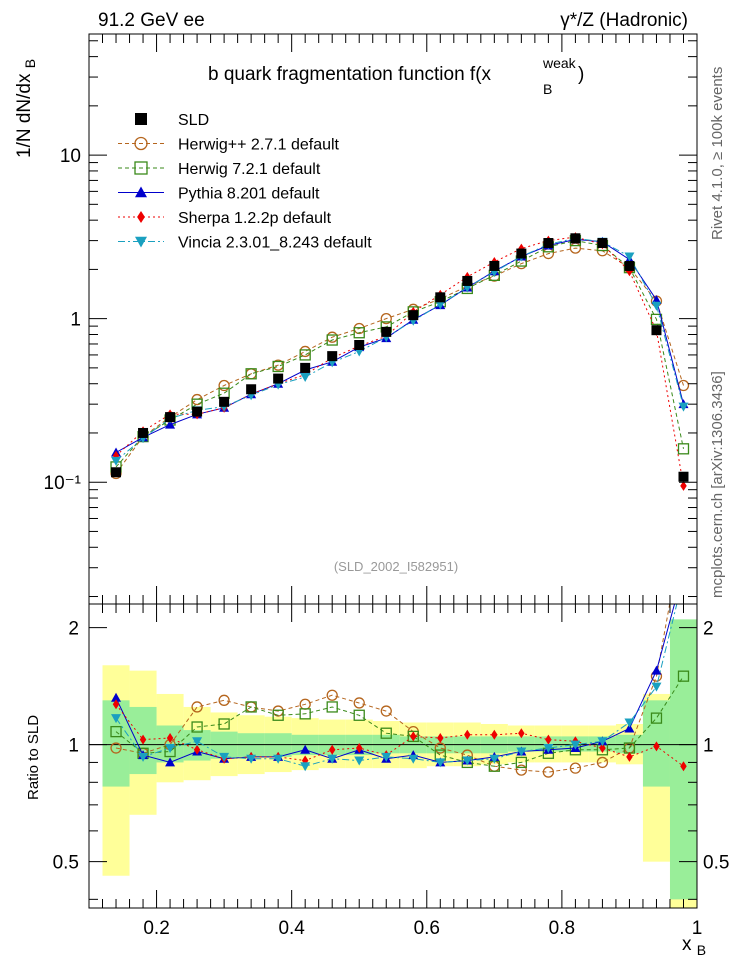  I want to click on legend-marker-sherpa, so click(141, 217).